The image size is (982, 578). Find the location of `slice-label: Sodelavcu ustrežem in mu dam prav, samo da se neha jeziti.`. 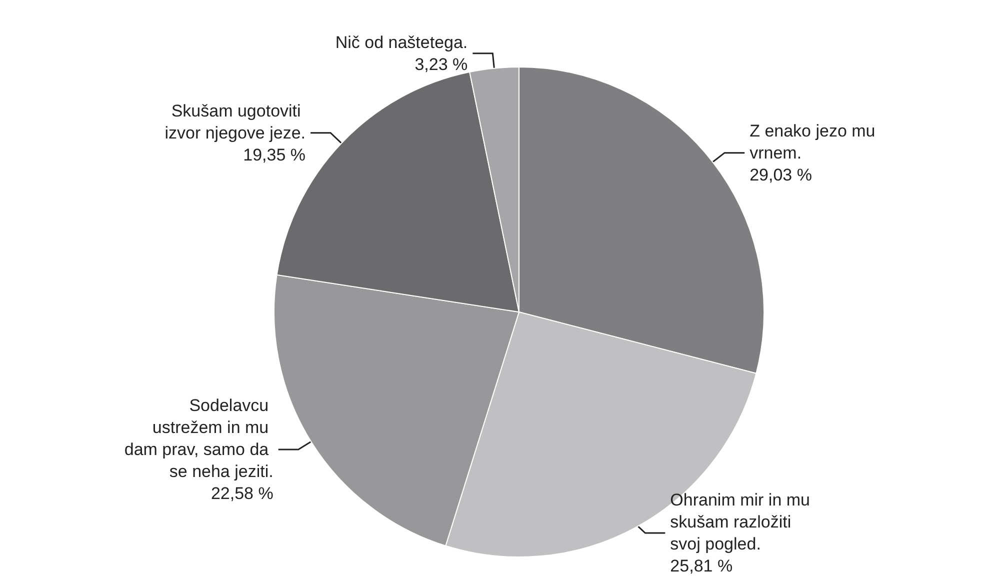

slice-label: Sodelavcu ustrežem in mu dam prav, samo da se neha jeziti. is located at coordinates (199, 439).